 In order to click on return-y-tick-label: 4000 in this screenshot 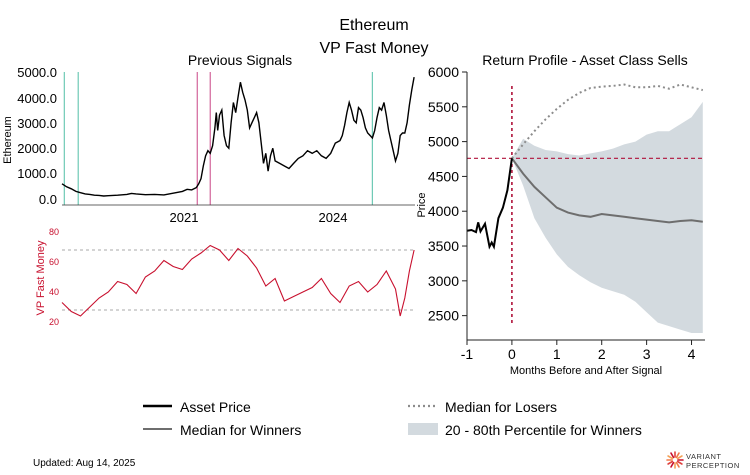, I will do `click(443, 211)`.